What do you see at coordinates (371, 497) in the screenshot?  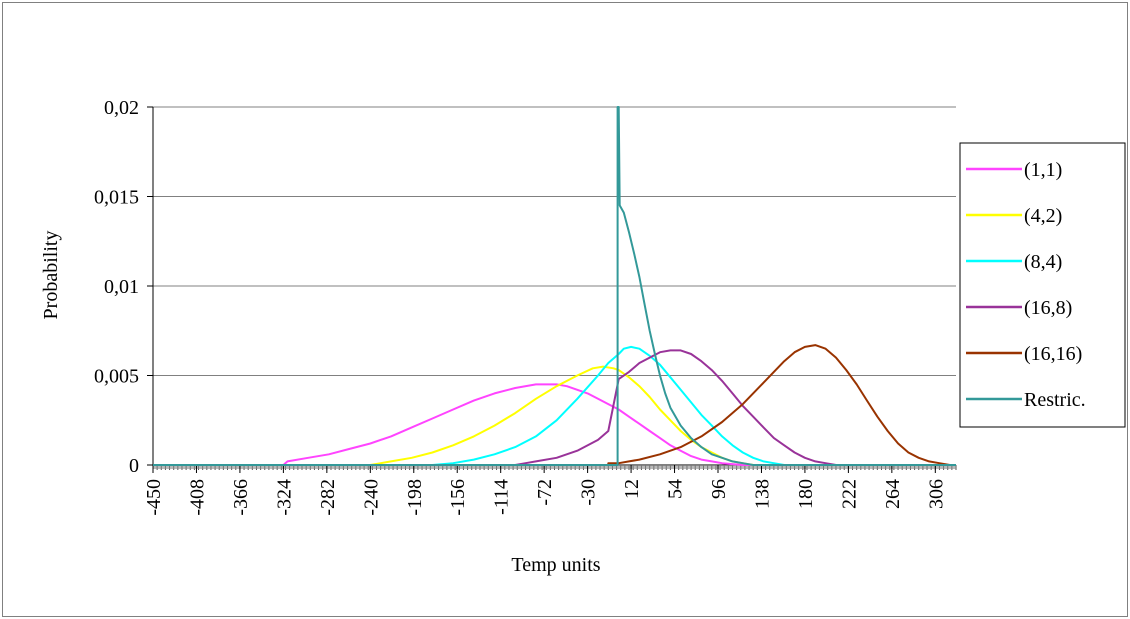 I see `x-tick-label: -240` at bounding box center [371, 497].